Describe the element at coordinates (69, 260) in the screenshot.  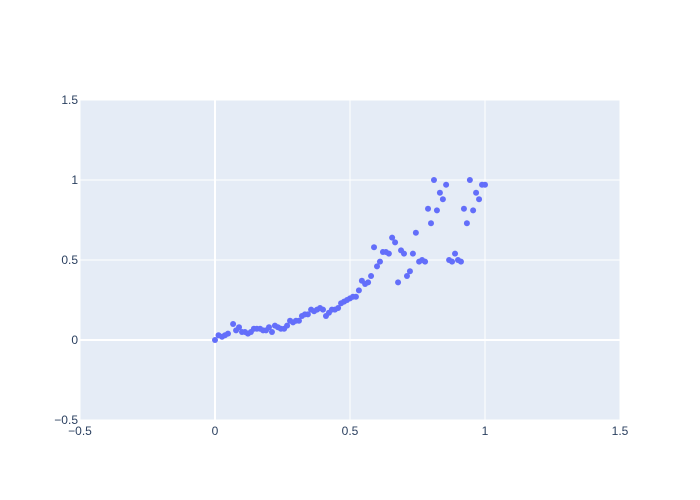
I see `y-tick-label: 0.5` at that location.